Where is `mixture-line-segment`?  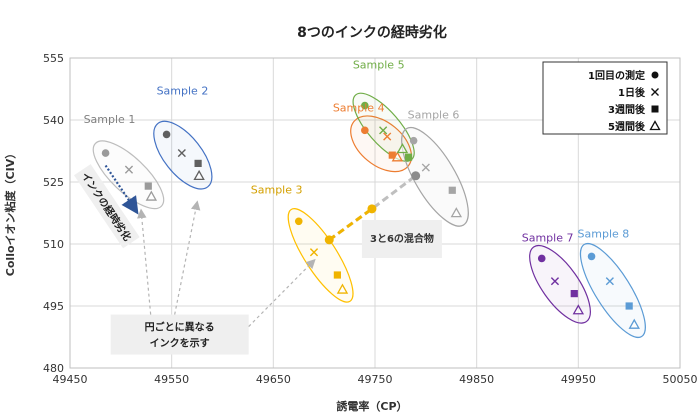
mixture-line-segment is located at coordinates (350, 224).